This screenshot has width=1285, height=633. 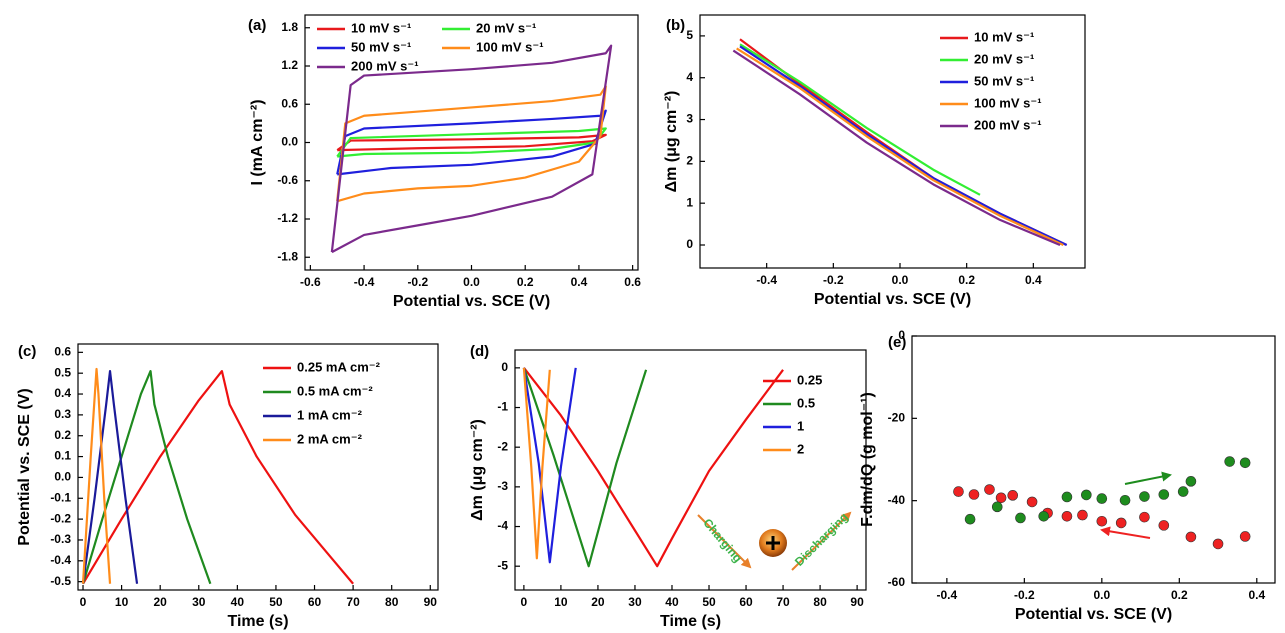 What do you see at coordinates (502, 486) in the screenshot?
I see `y-tick-label: -3` at bounding box center [502, 486].